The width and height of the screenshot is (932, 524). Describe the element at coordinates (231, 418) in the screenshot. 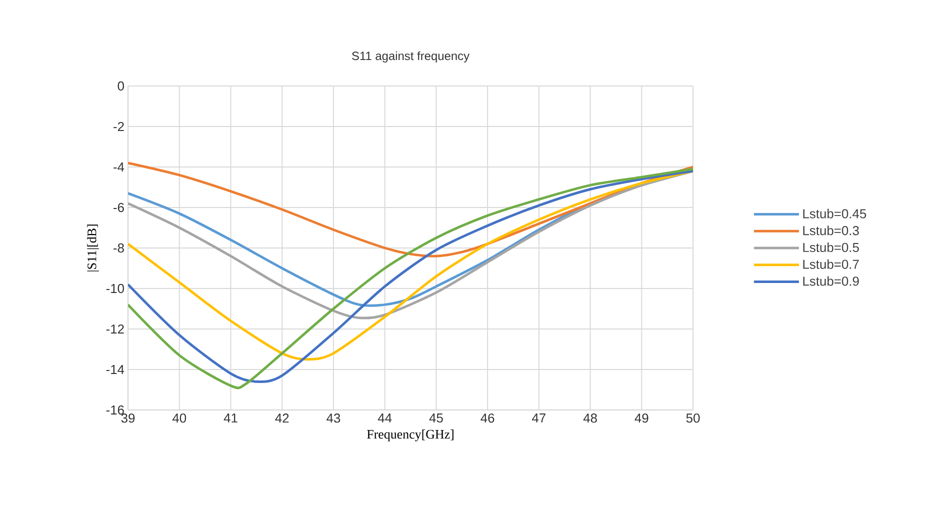

I see `x-tick-label: 41` at that location.